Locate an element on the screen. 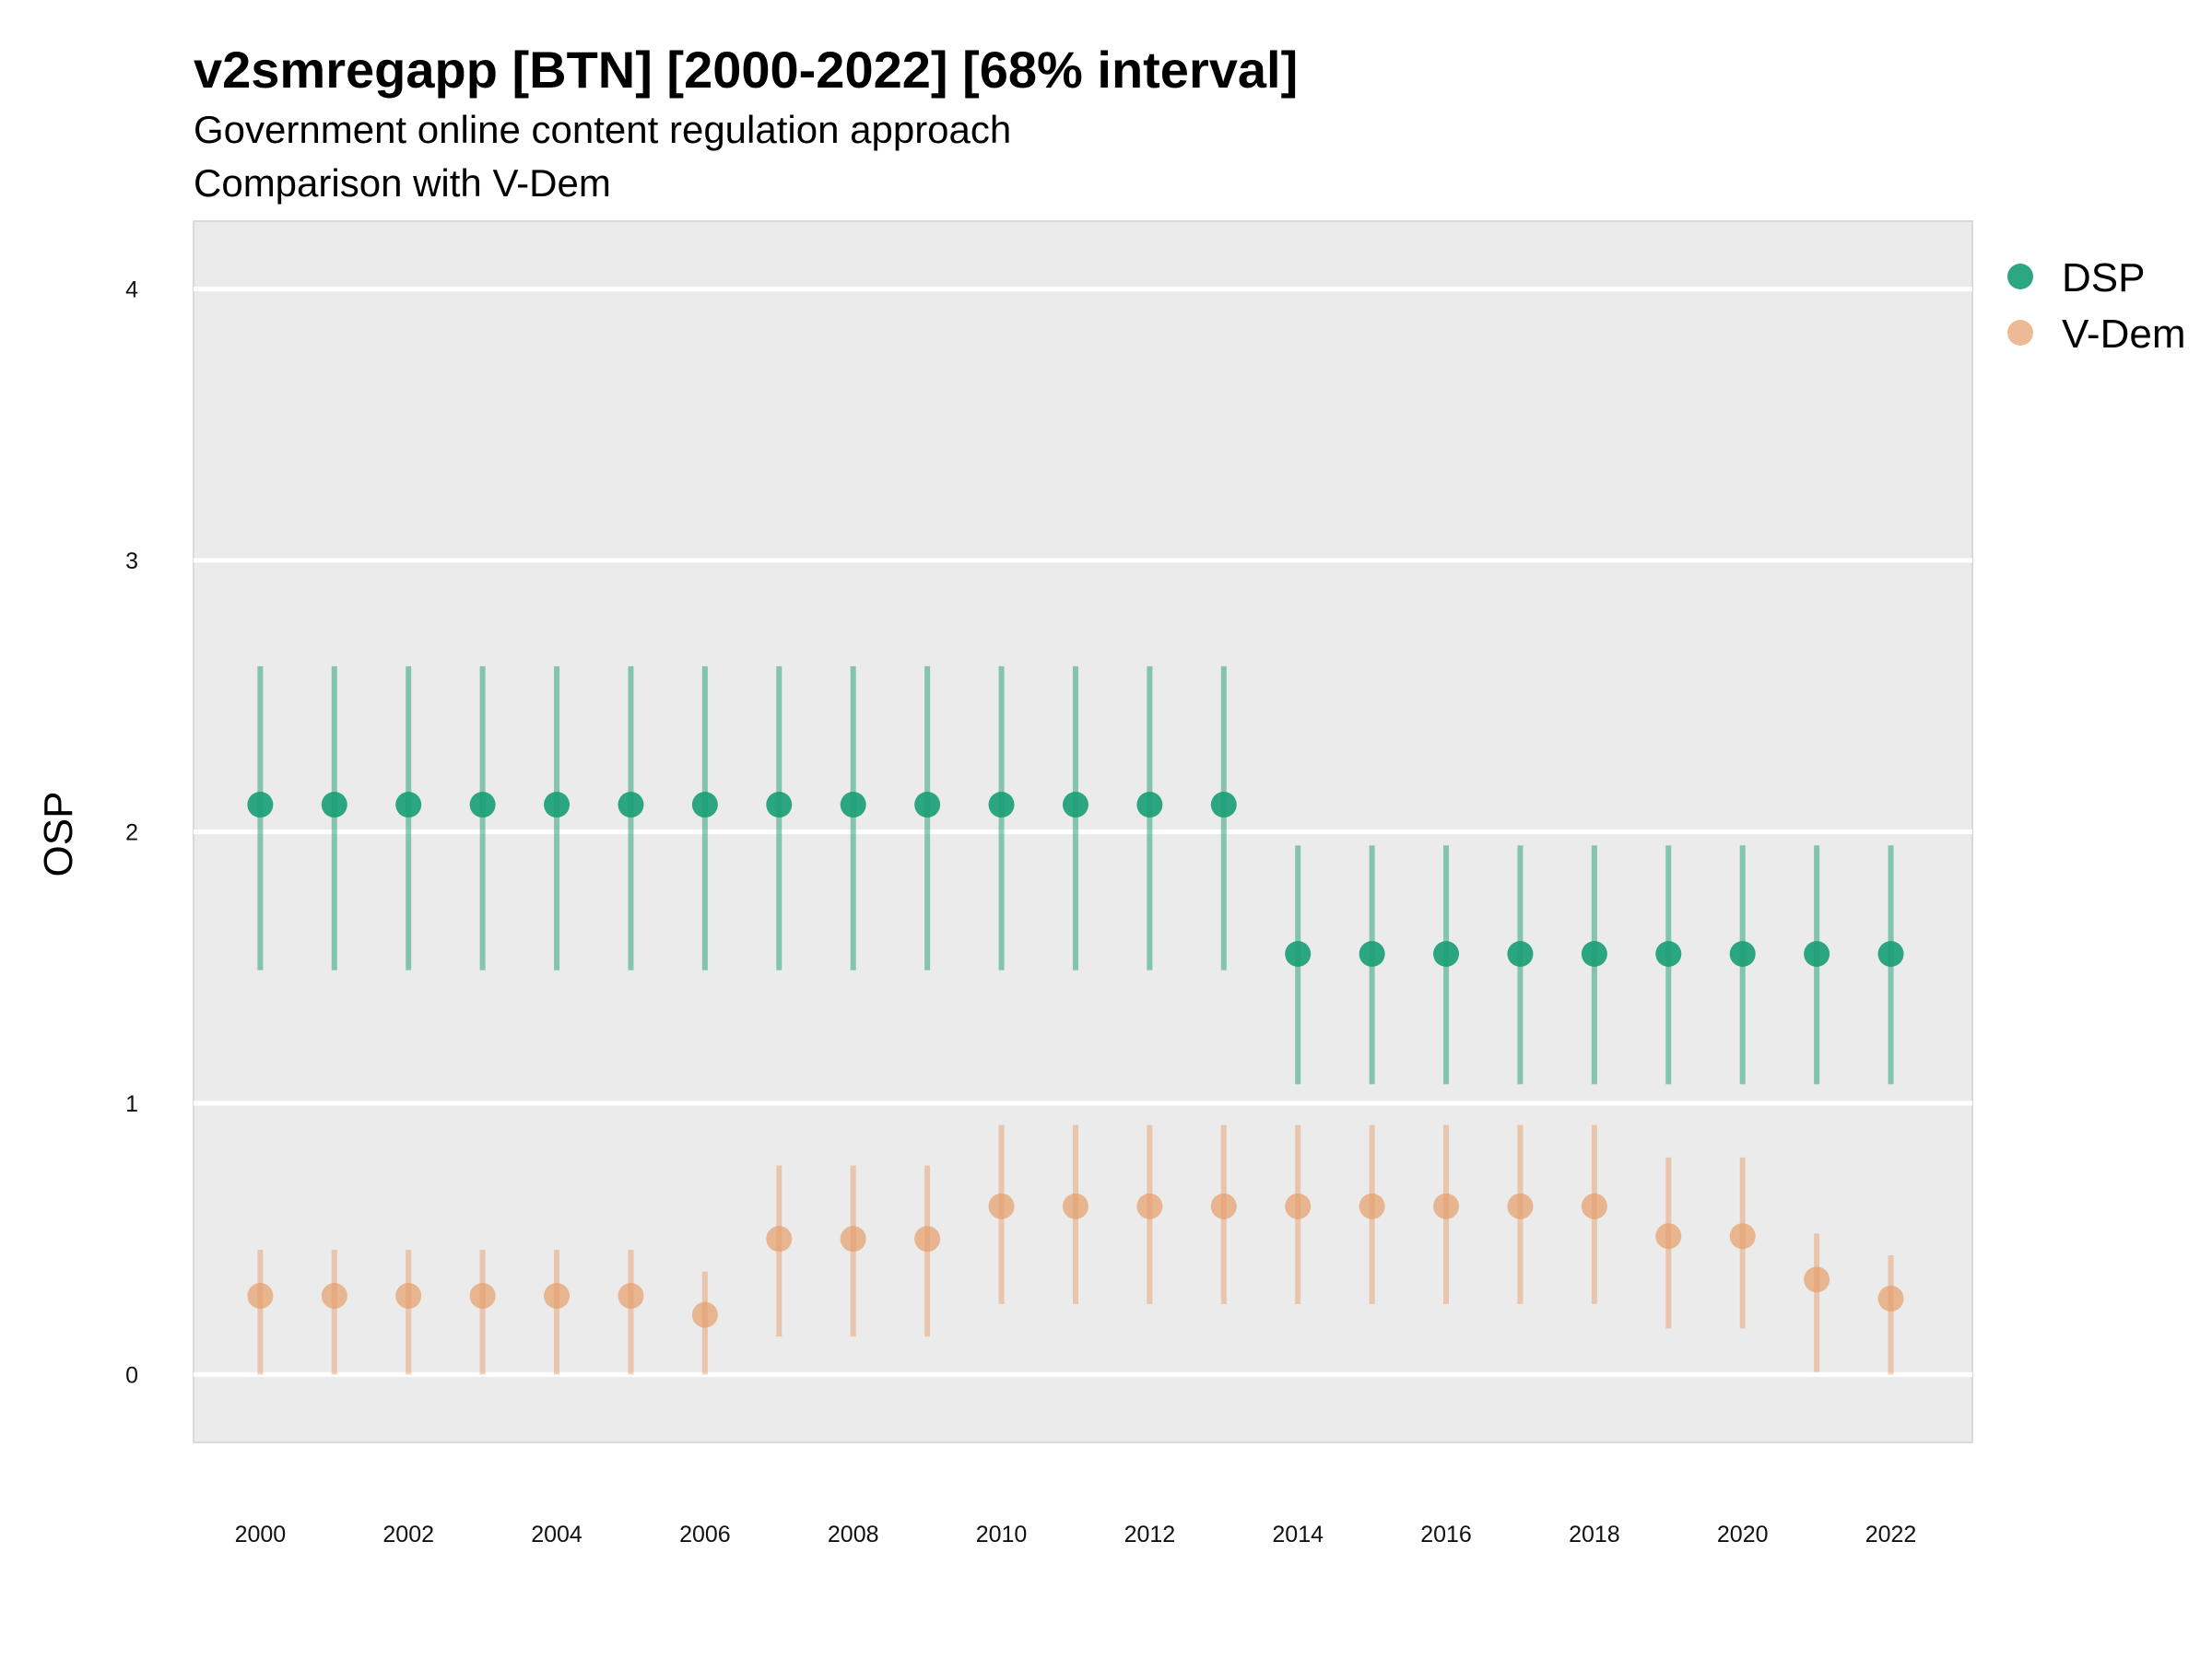 The width and height of the screenshot is (2212, 1659). point-vdem-2013 is located at coordinates (1223, 1206).